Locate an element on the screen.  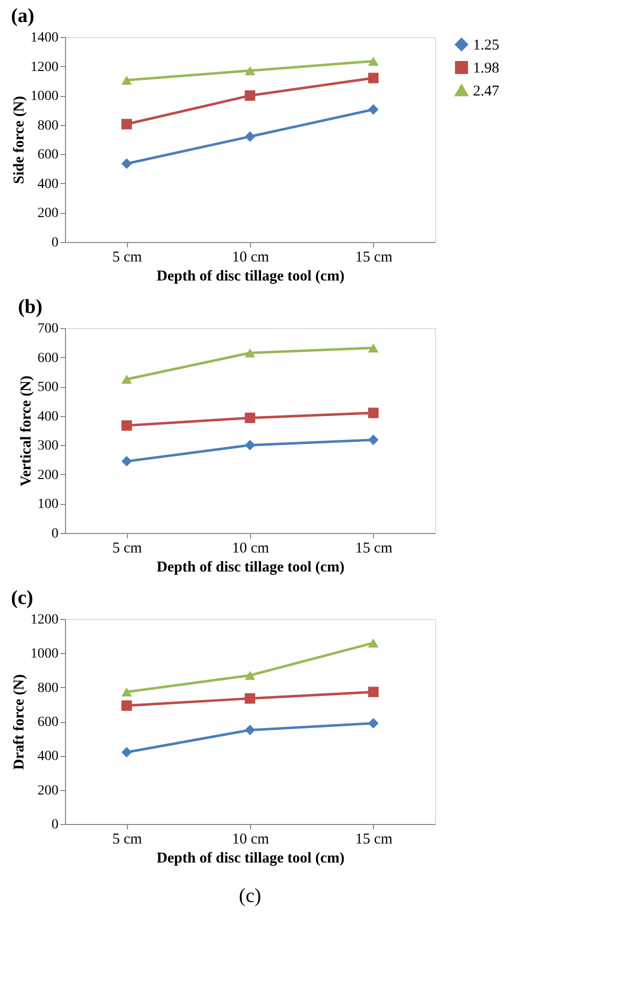
y-axis-title: Draft force (N) is located at coordinates (20, 722).